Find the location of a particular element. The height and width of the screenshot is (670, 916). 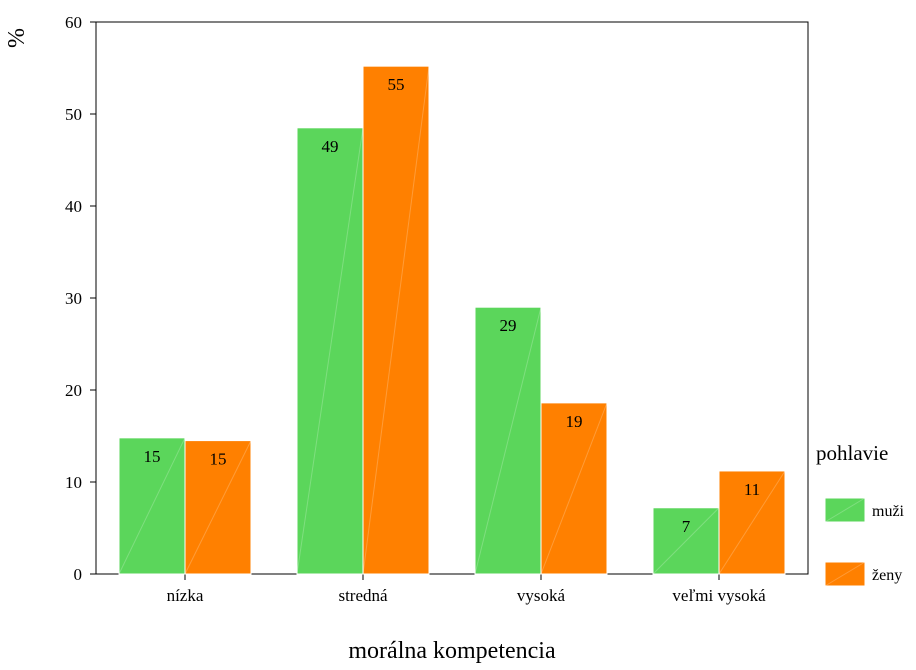

x-tick-label: nízka is located at coordinates (185, 595).